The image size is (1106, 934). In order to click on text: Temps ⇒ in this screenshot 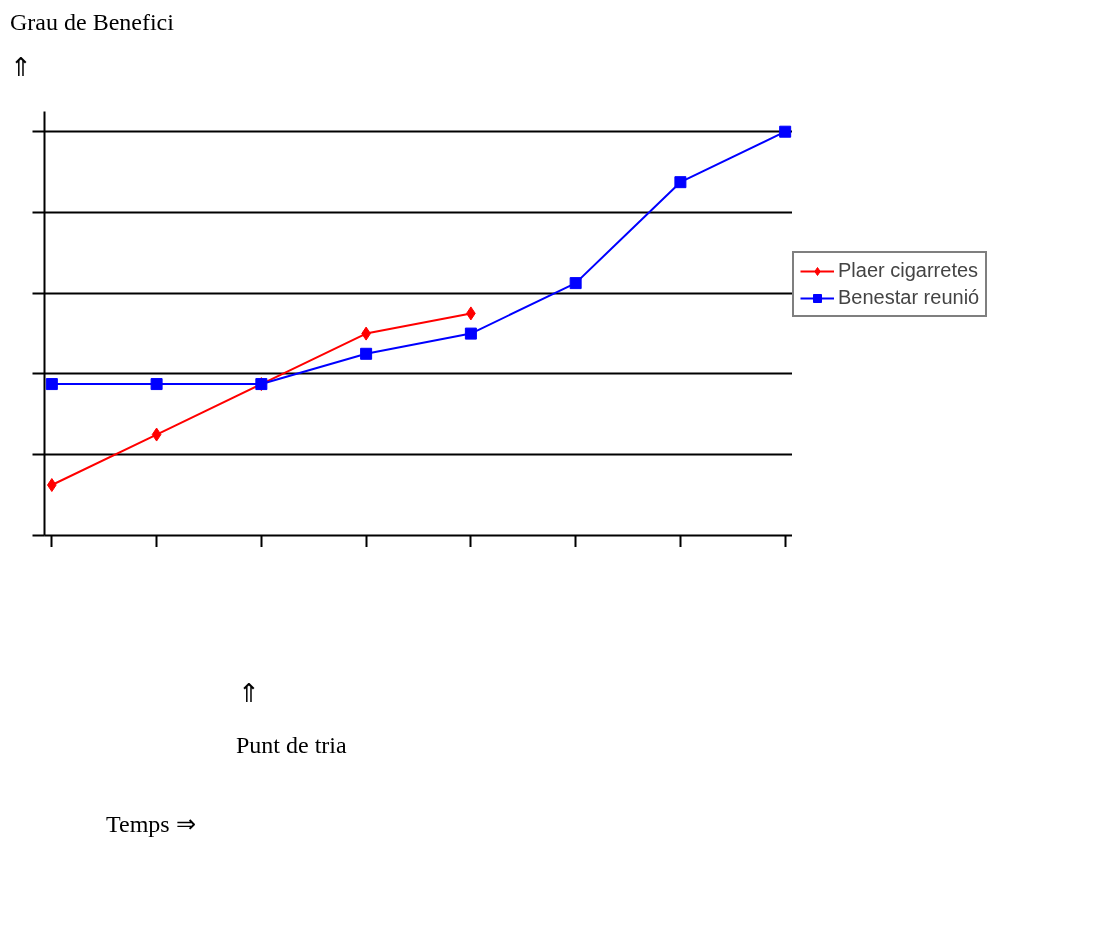, I will do `click(151, 824)`.